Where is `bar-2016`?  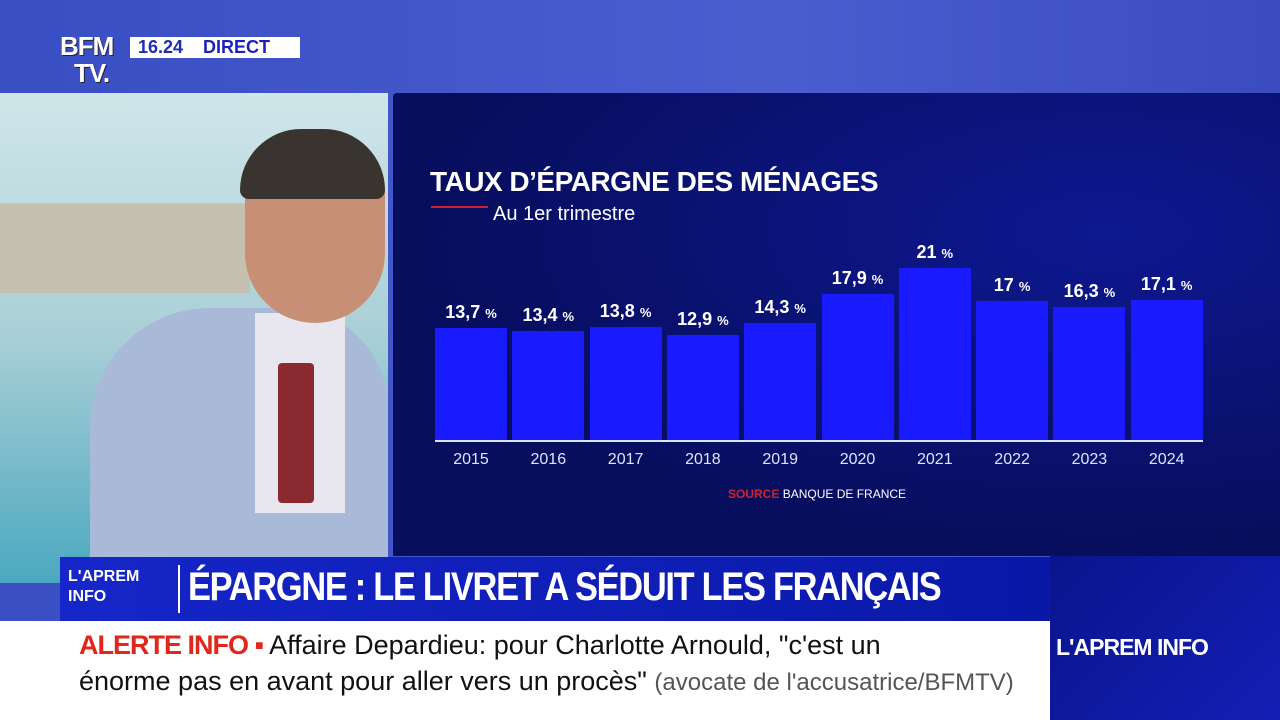 bar-2016 is located at coordinates (548, 385).